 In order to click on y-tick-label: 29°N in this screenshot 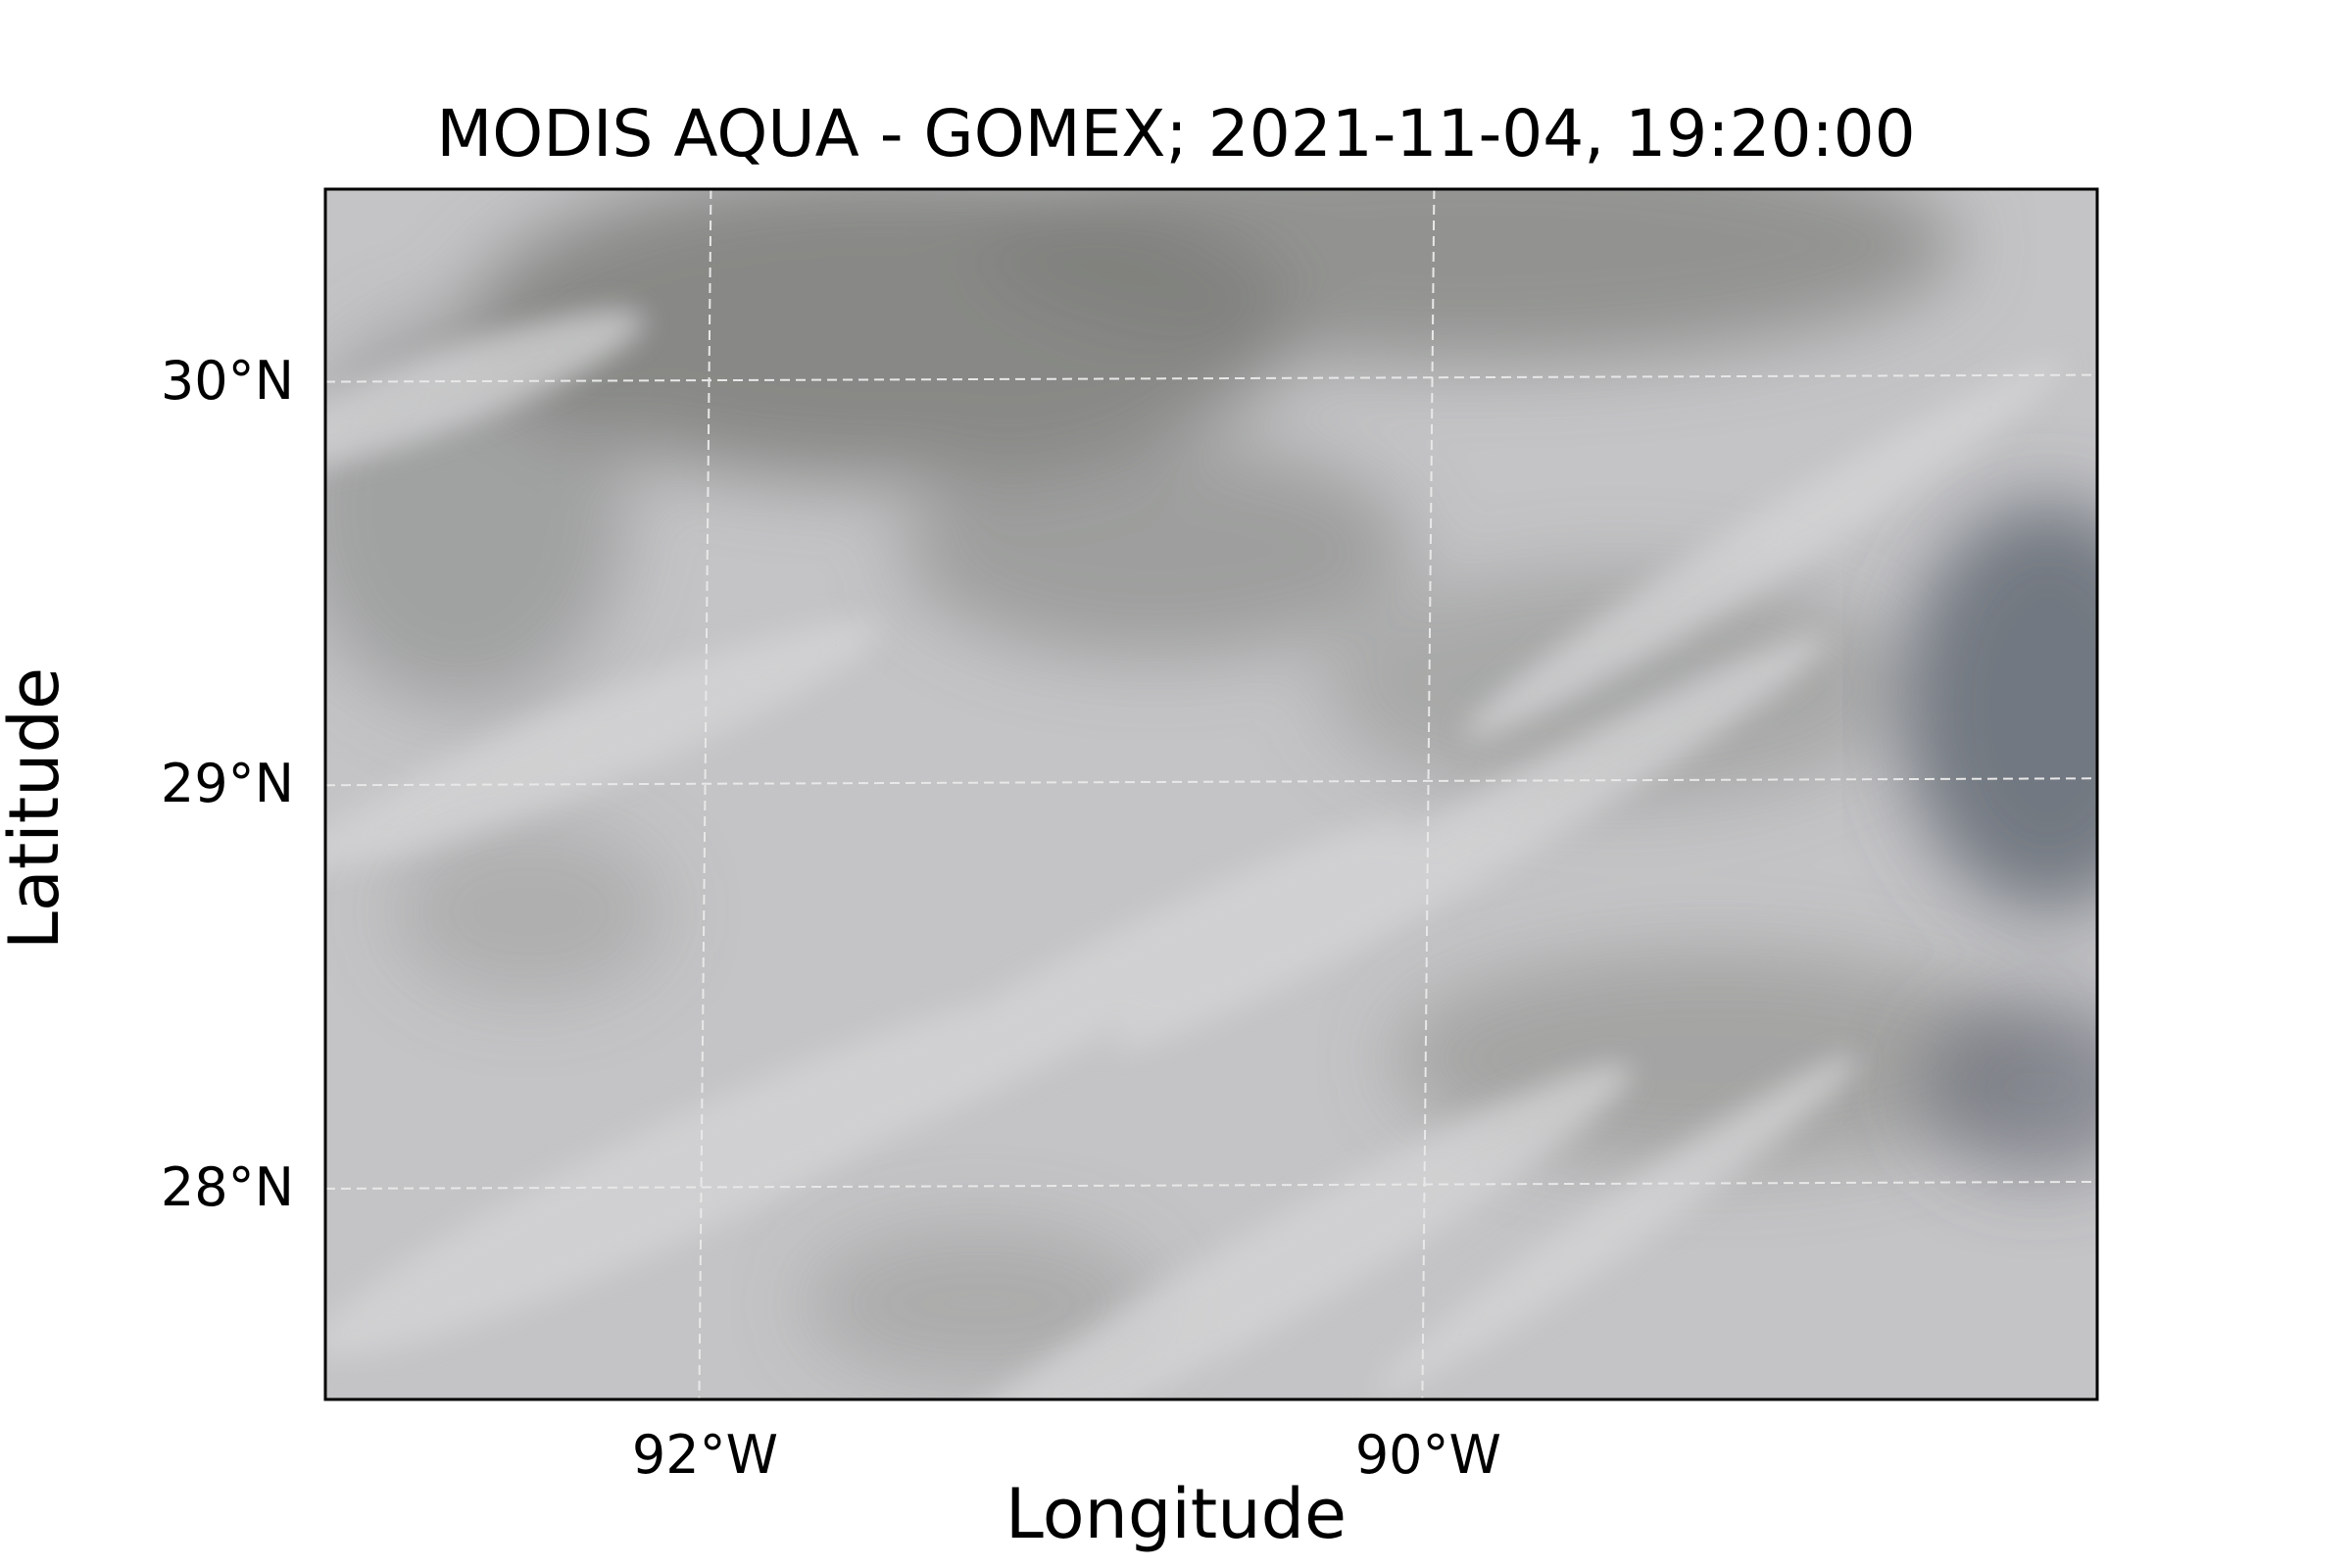, I will do `click(227, 784)`.